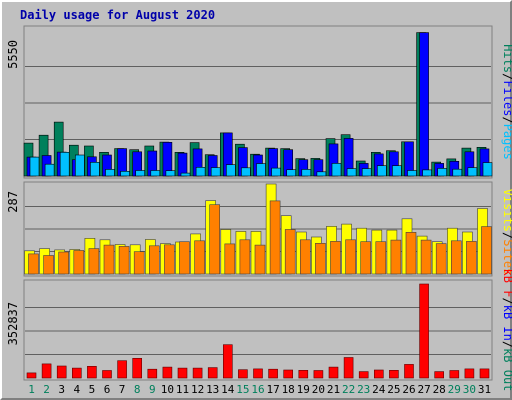 This screenshot has width=512, height=400. I want to click on x-tick-label: 31, so click(484, 389).